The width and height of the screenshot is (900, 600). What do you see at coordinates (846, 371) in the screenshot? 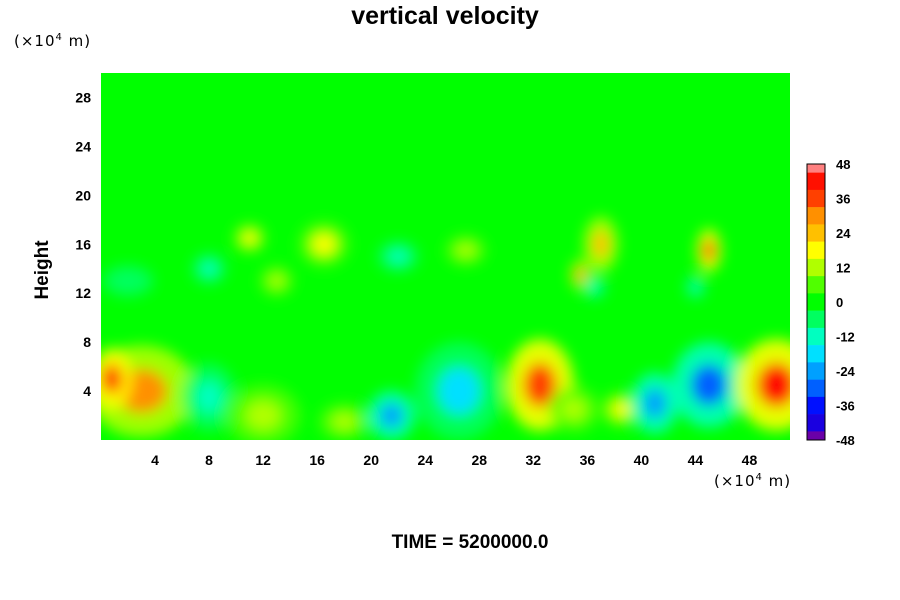
I see `colorbar-tick-label: -24` at bounding box center [846, 371].